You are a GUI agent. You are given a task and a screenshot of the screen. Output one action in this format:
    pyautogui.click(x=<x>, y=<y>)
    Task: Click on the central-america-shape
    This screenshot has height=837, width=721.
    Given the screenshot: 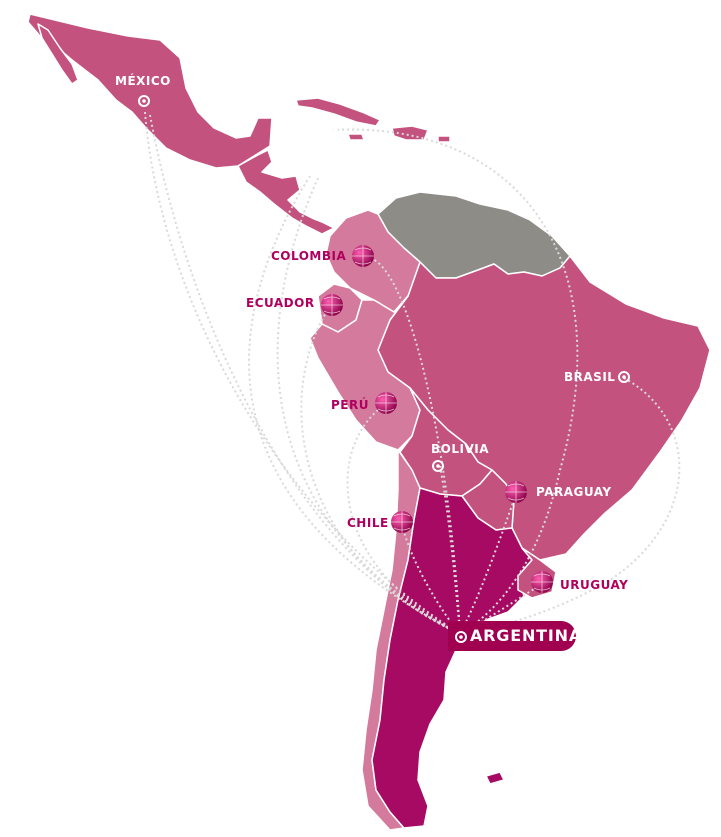 What is the action you would take?
    pyautogui.click(x=286, y=192)
    